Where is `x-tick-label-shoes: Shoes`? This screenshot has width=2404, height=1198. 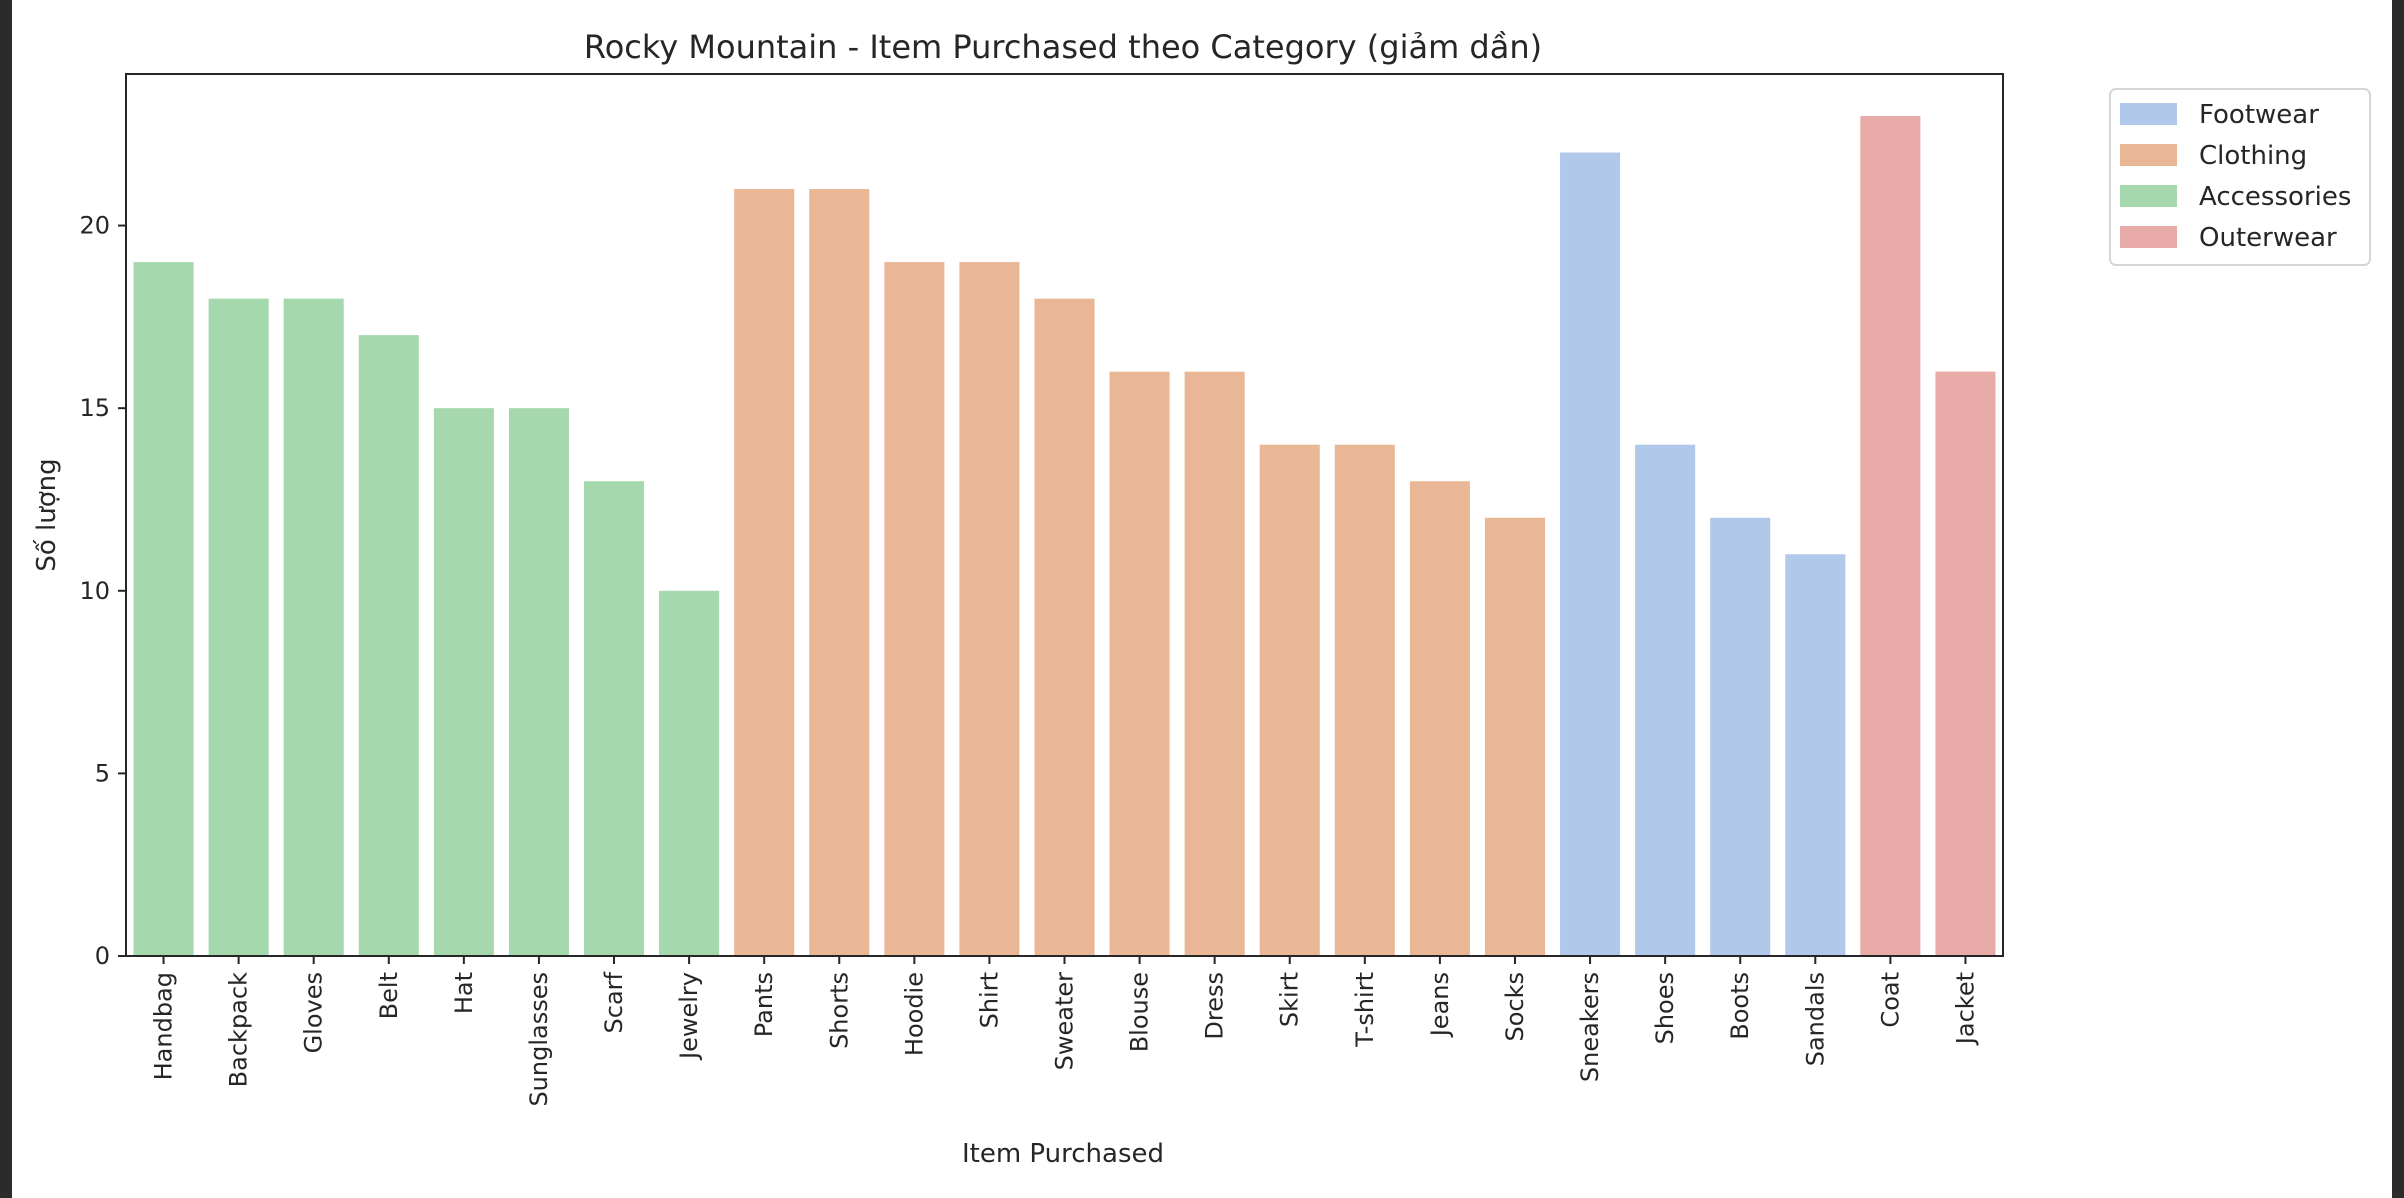
x-tick-label-shoes: Shoes is located at coordinates (1665, 1008).